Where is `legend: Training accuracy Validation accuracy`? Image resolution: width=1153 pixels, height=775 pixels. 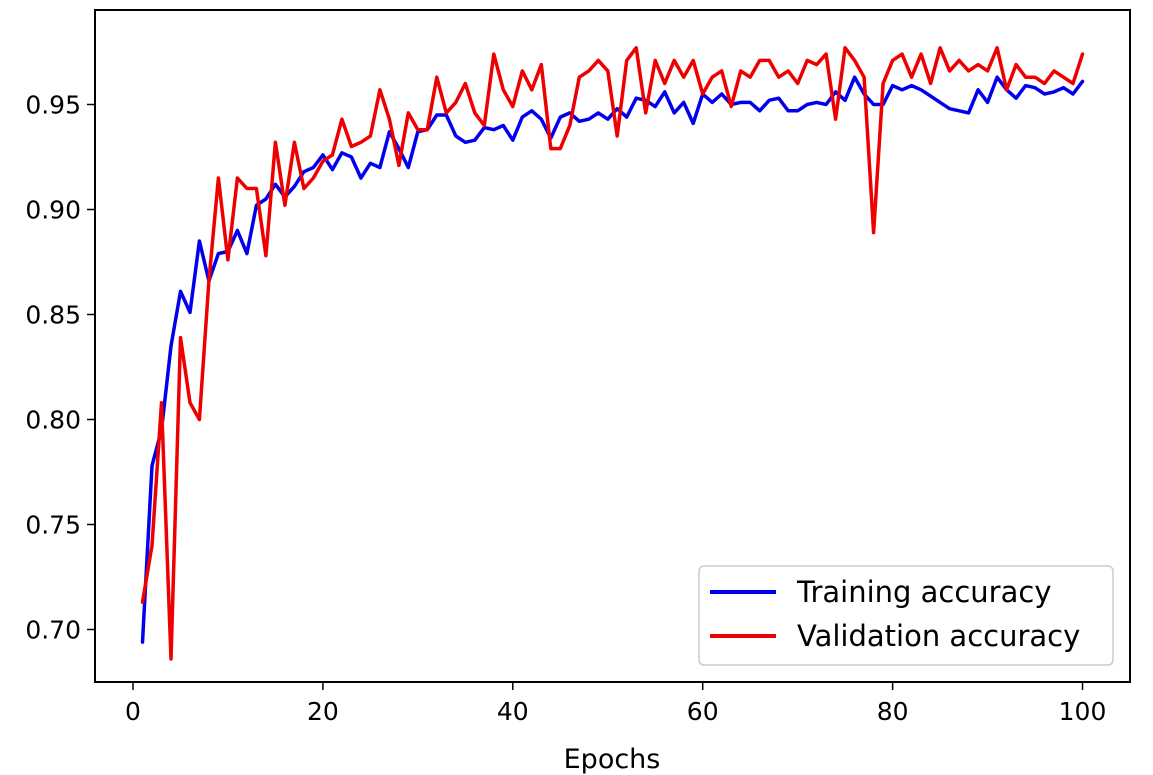 legend: Training accuracy Validation accuracy is located at coordinates (906, 615).